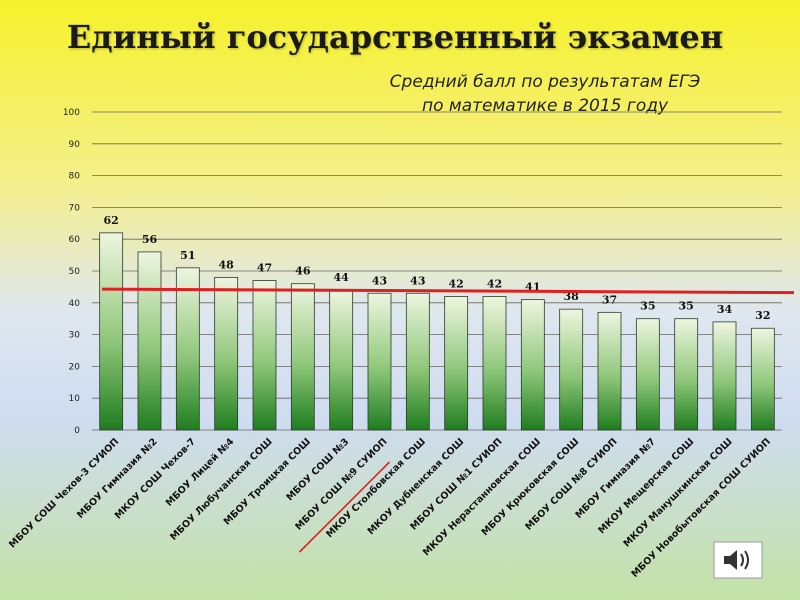 This screenshot has width=800, height=600. What do you see at coordinates (303, 271) in the screenshot?
I see `data-label: 46` at bounding box center [303, 271].